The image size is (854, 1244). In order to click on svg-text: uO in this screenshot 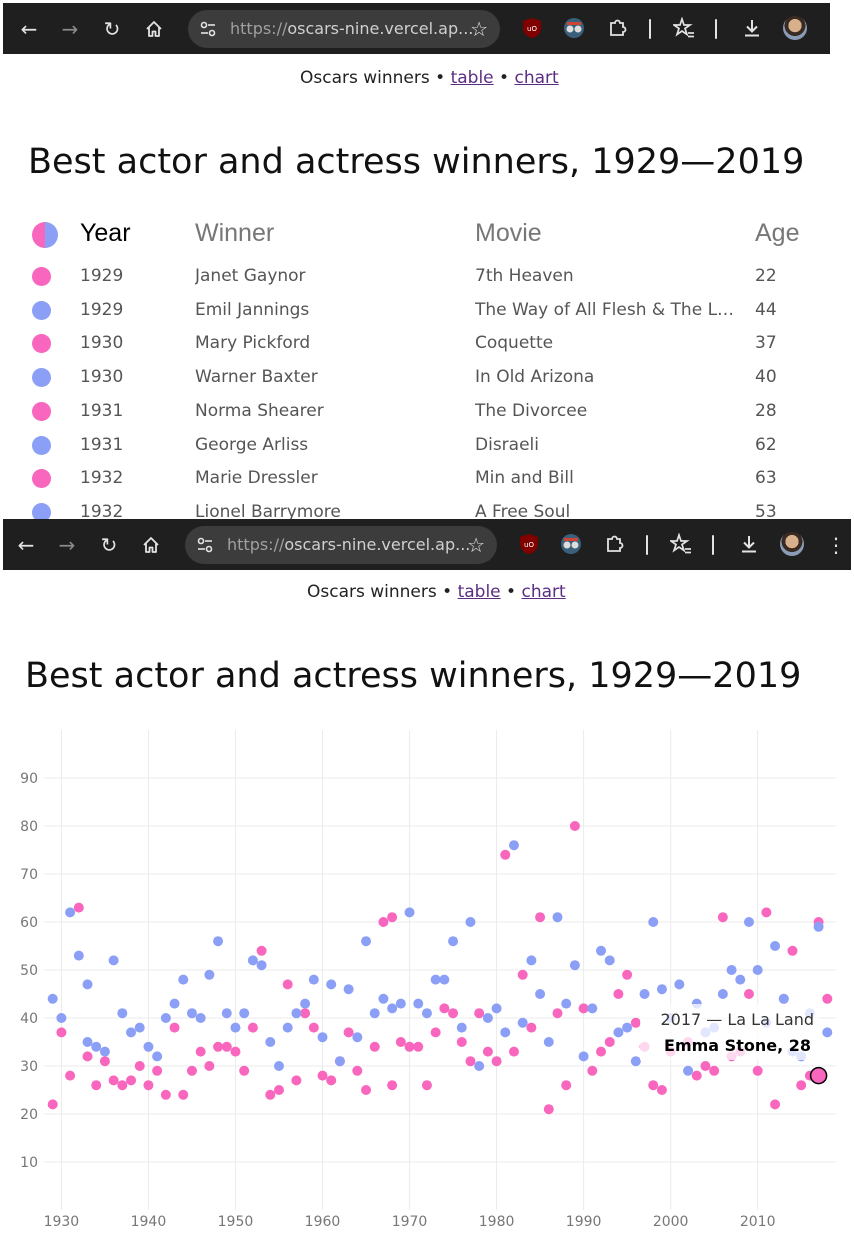, I will do `click(532, 29)`.